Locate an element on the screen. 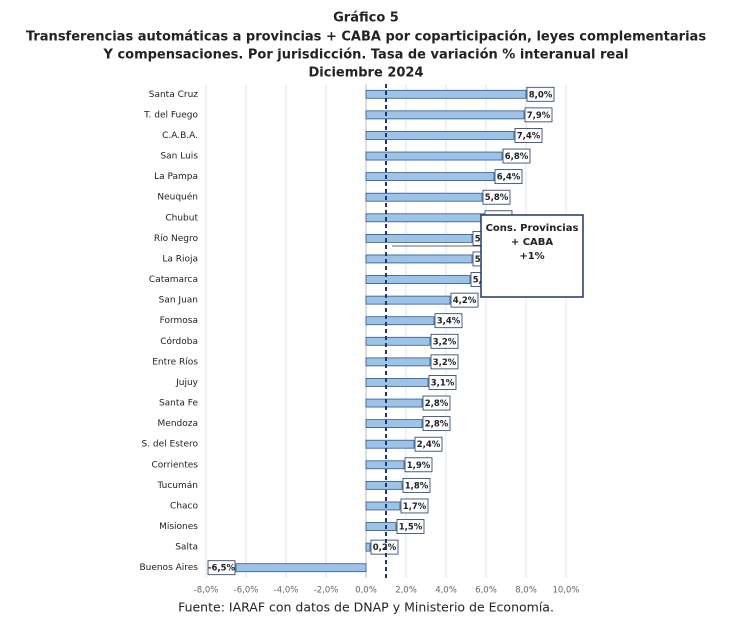 This screenshot has width=730, height=622. x-tick-label: 0,0% is located at coordinates (366, 591).